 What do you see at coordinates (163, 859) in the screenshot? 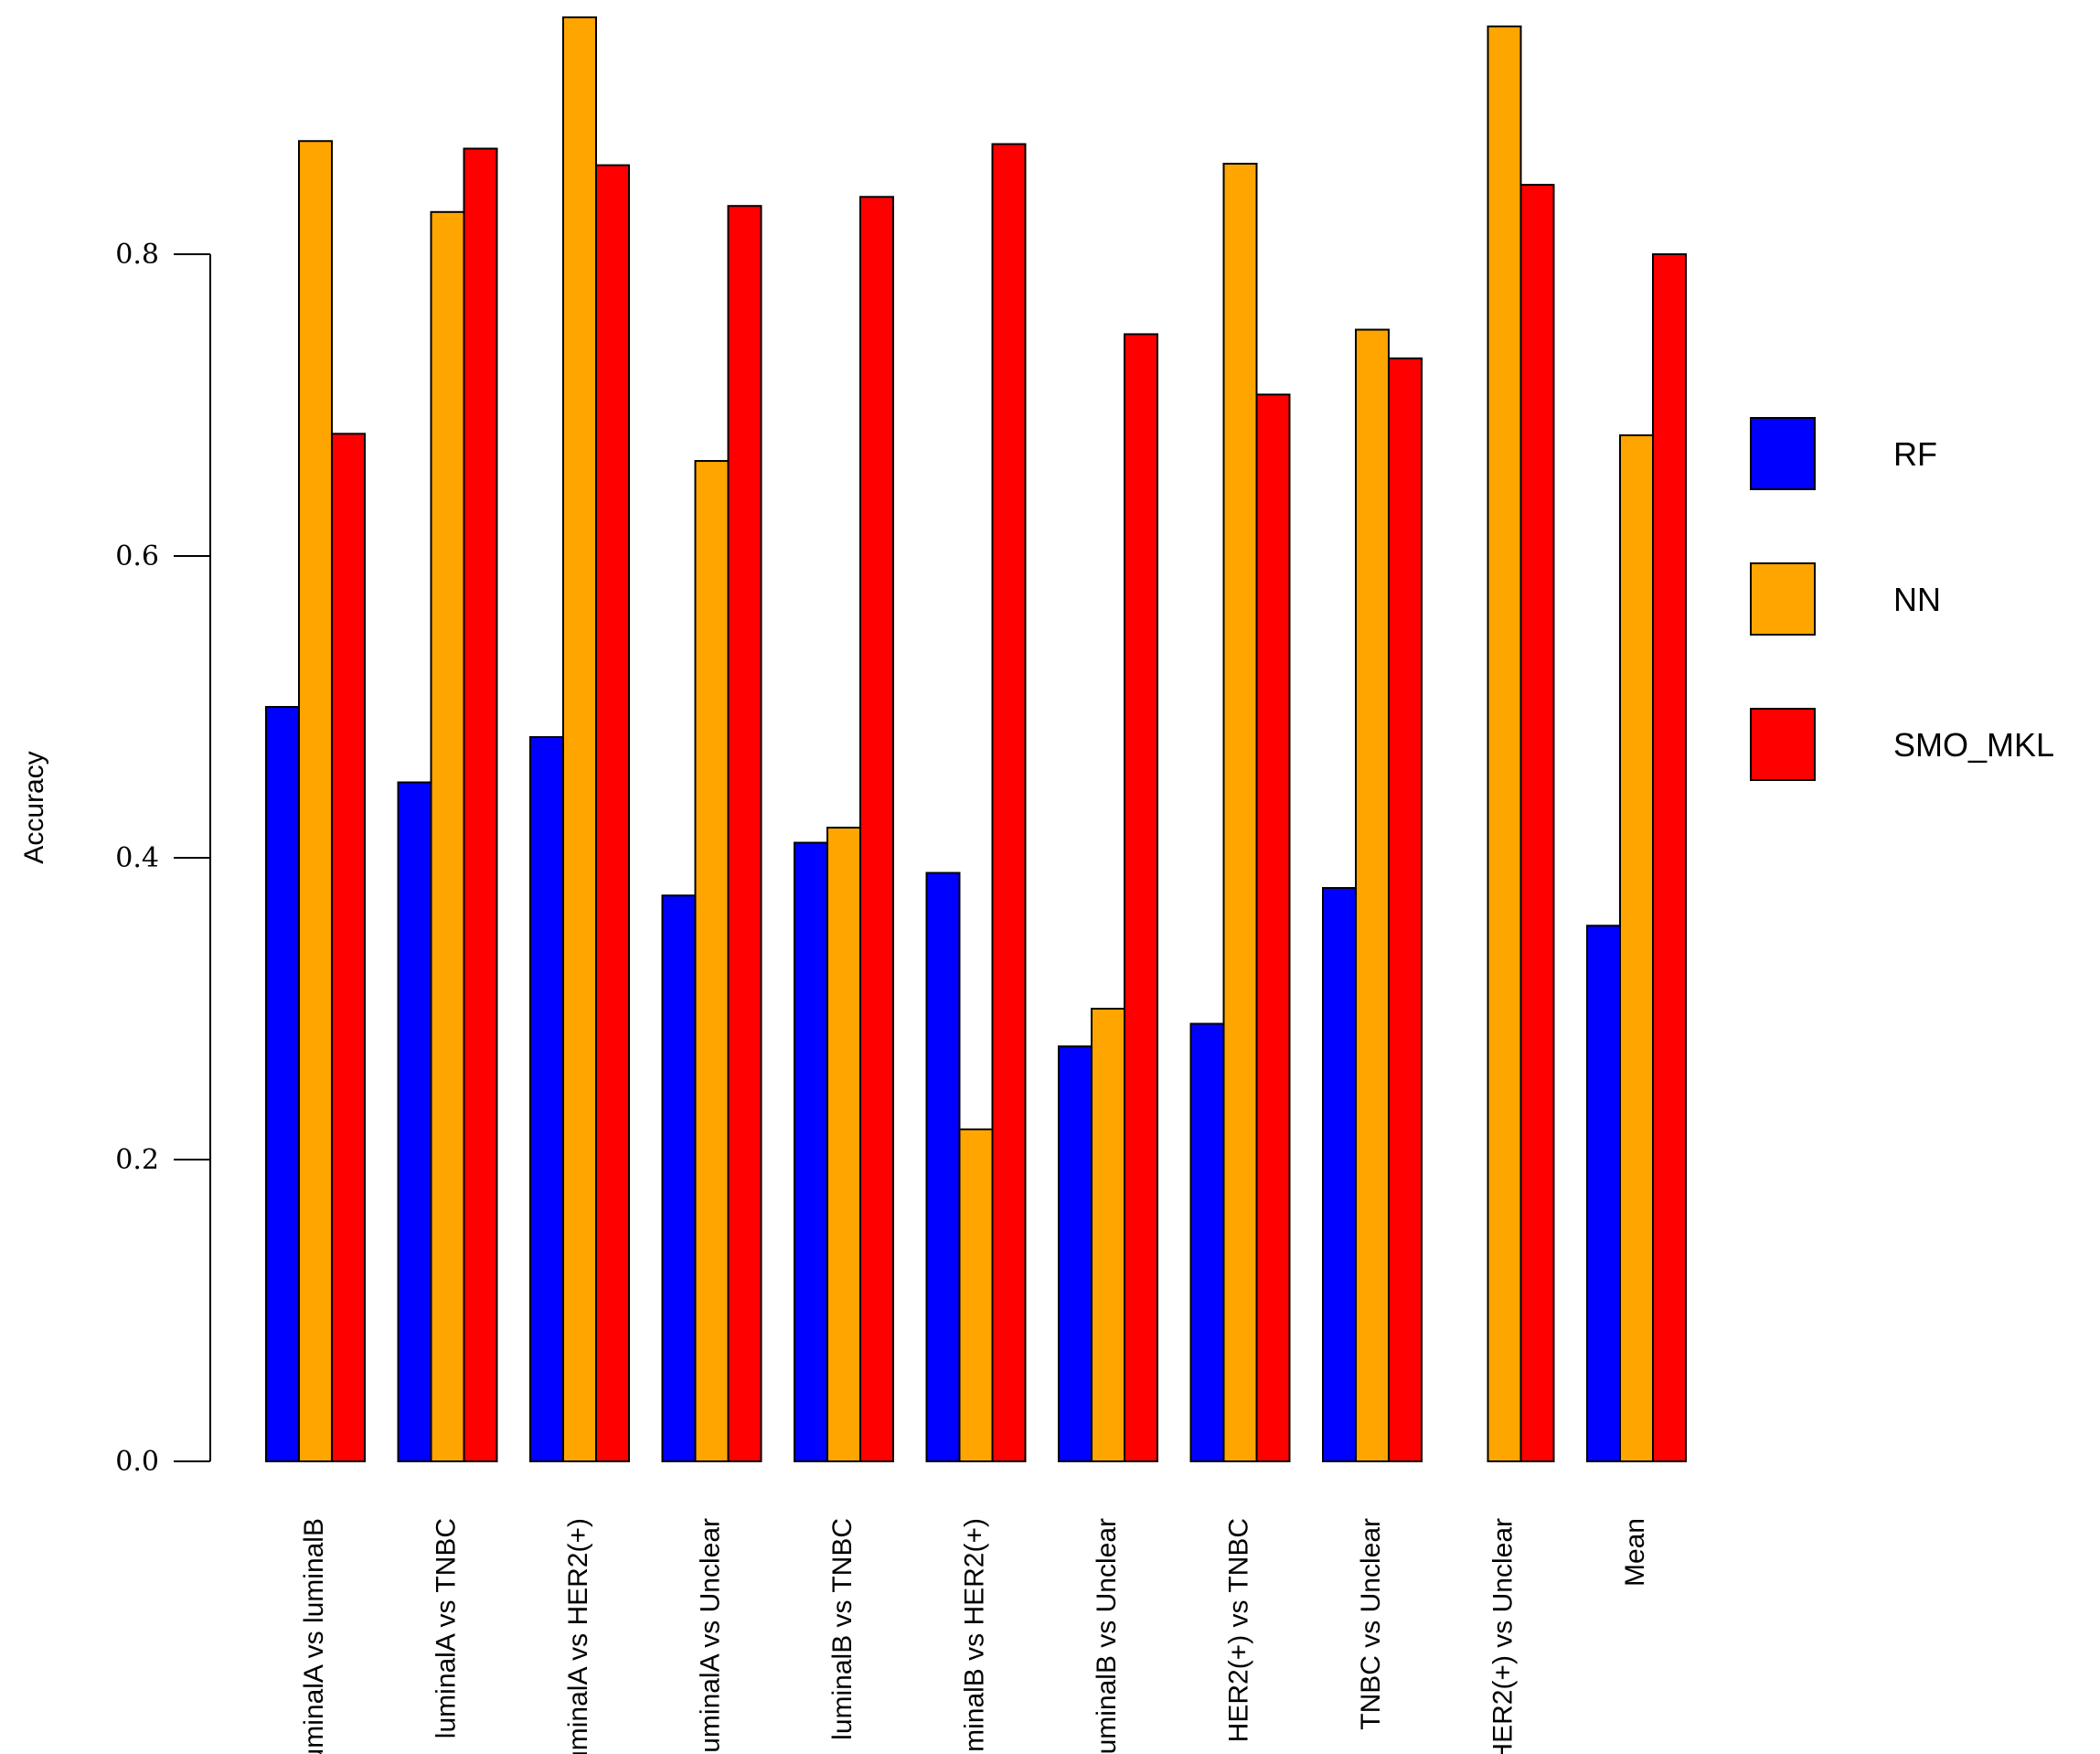
I see `y-axis: 0.0 0.2 0.4 0.6 0.8` at bounding box center [163, 859].